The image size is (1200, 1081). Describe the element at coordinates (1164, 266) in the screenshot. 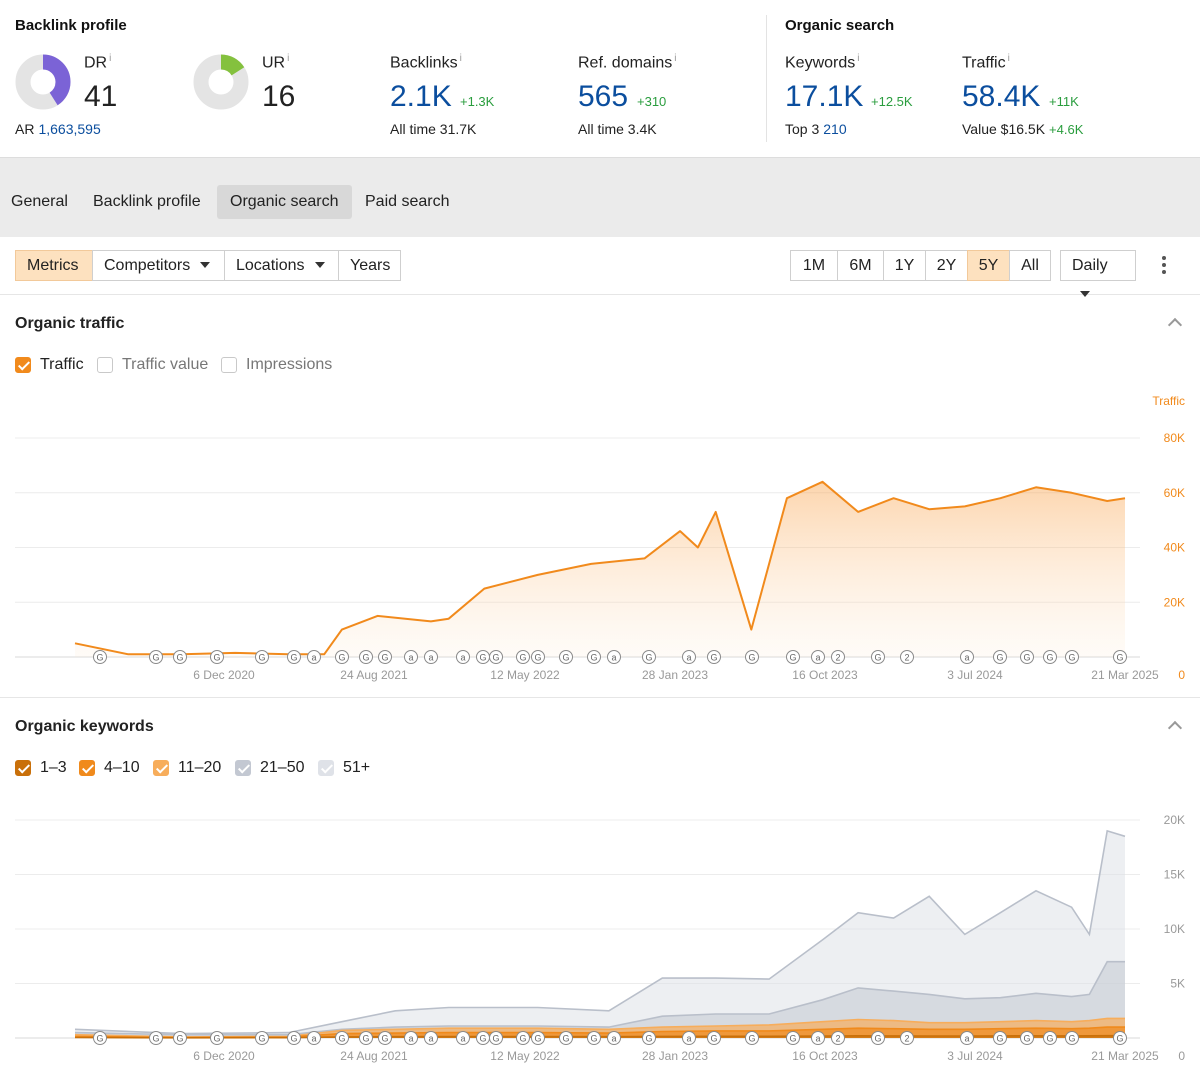

I see `more-options-icon` at that location.